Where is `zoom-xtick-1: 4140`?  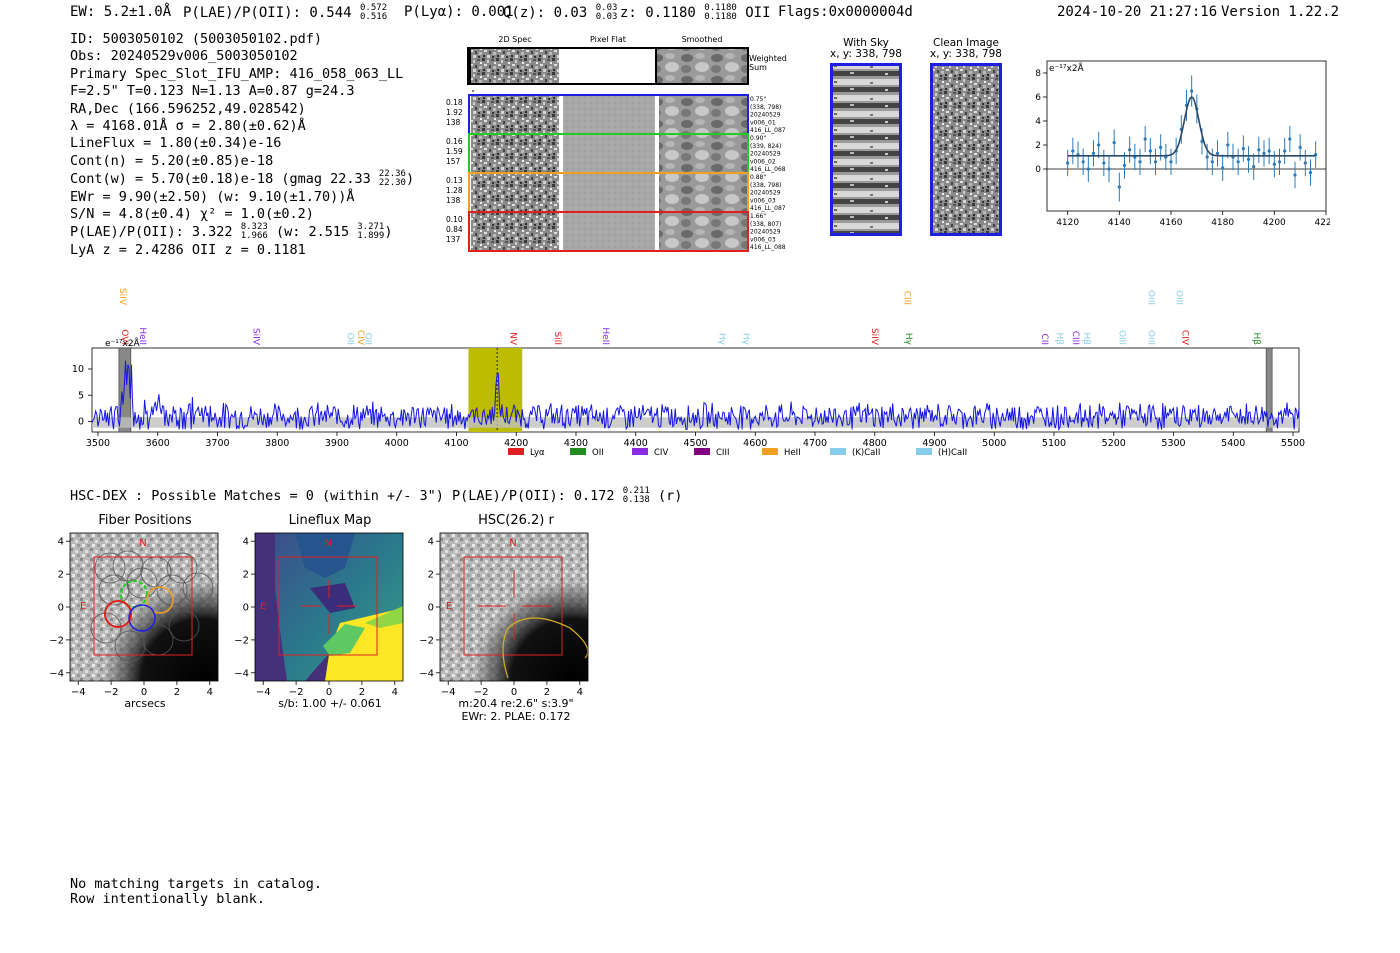
zoom-xtick-1: 4140 is located at coordinates (1119, 223).